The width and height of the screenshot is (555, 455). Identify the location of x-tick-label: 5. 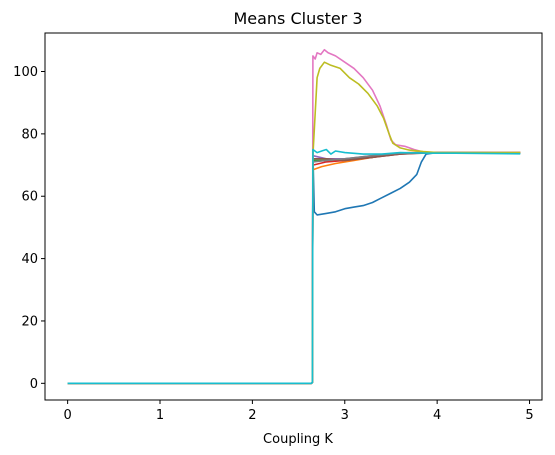
(529, 415).